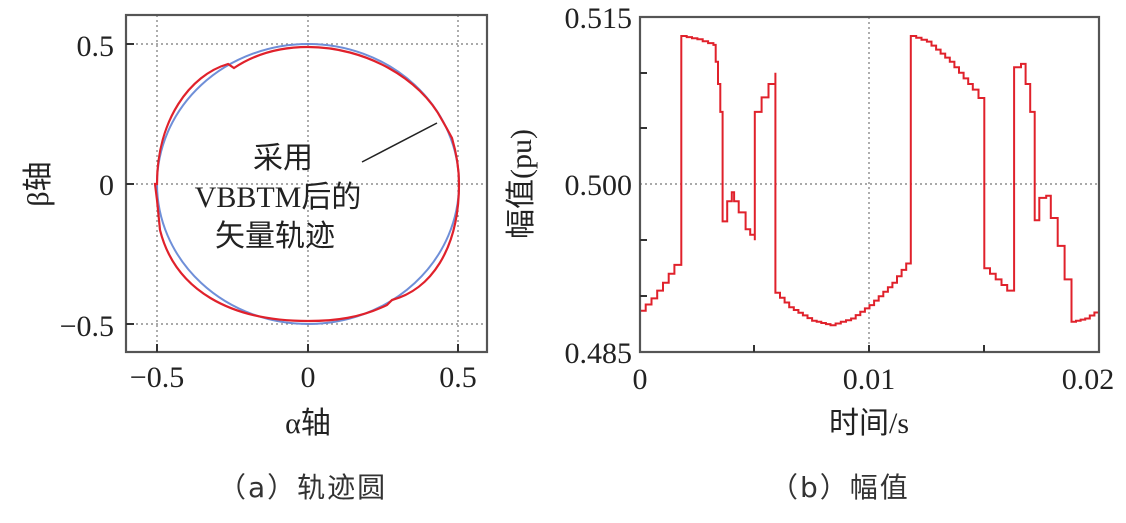 This screenshot has width=1126, height=523. Describe the element at coordinates (308, 377) in the screenshot. I see `a-xtick-0: 0` at that location.